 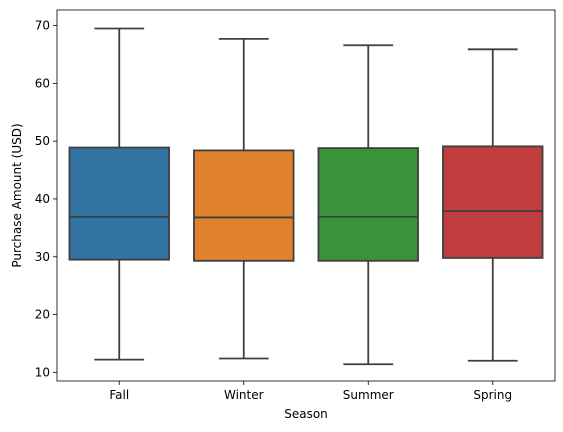 What do you see at coordinates (368, 395) in the screenshot?
I see `x-tick-label: Summer` at bounding box center [368, 395].